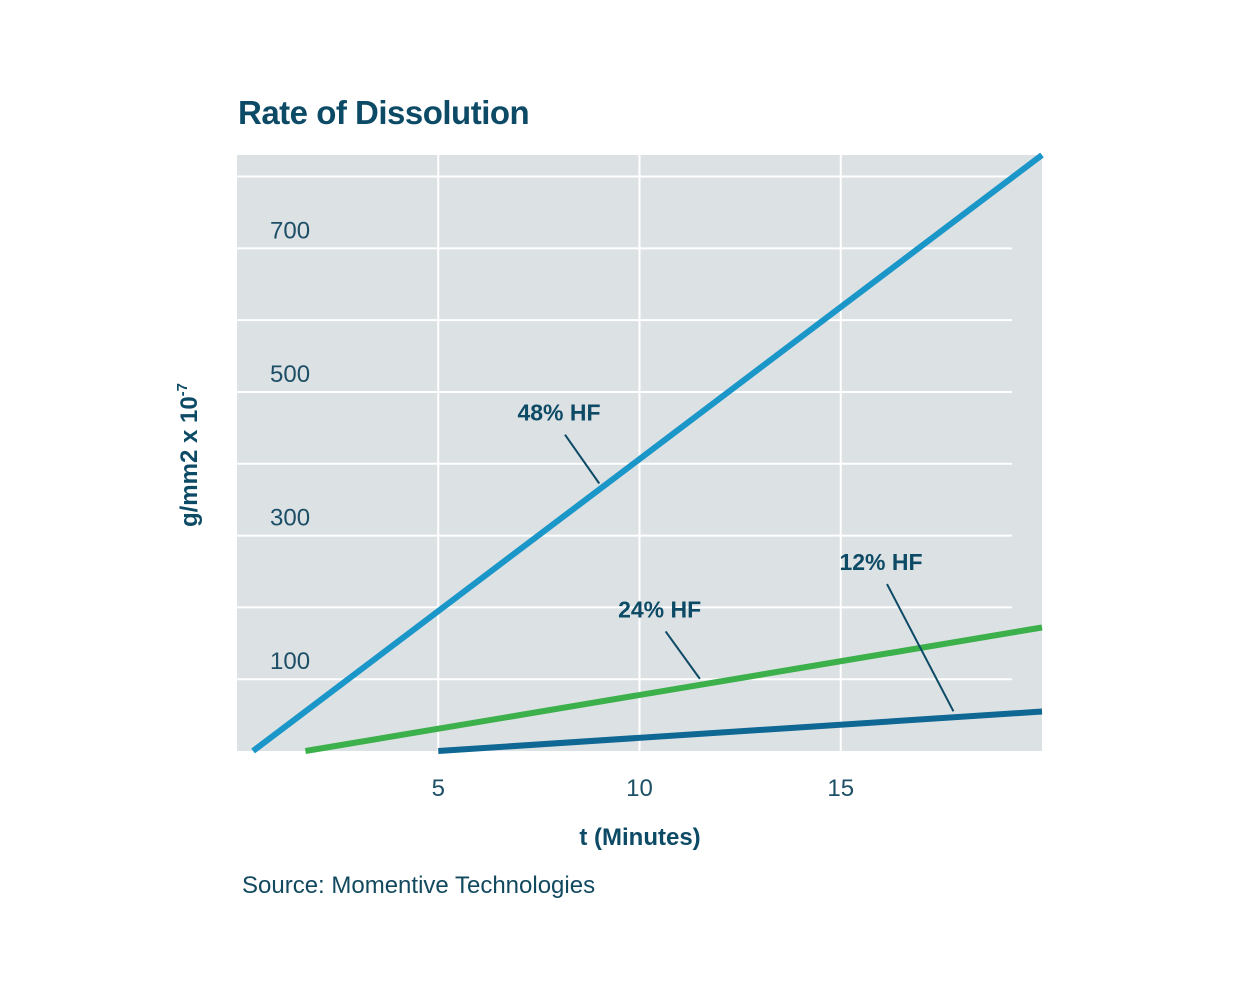 The width and height of the screenshot is (1248, 1000). What do you see at coordinates (438, 788) in the screenshot?
I see `x-tick-label-5: 5` at bounding box center [438, 788].